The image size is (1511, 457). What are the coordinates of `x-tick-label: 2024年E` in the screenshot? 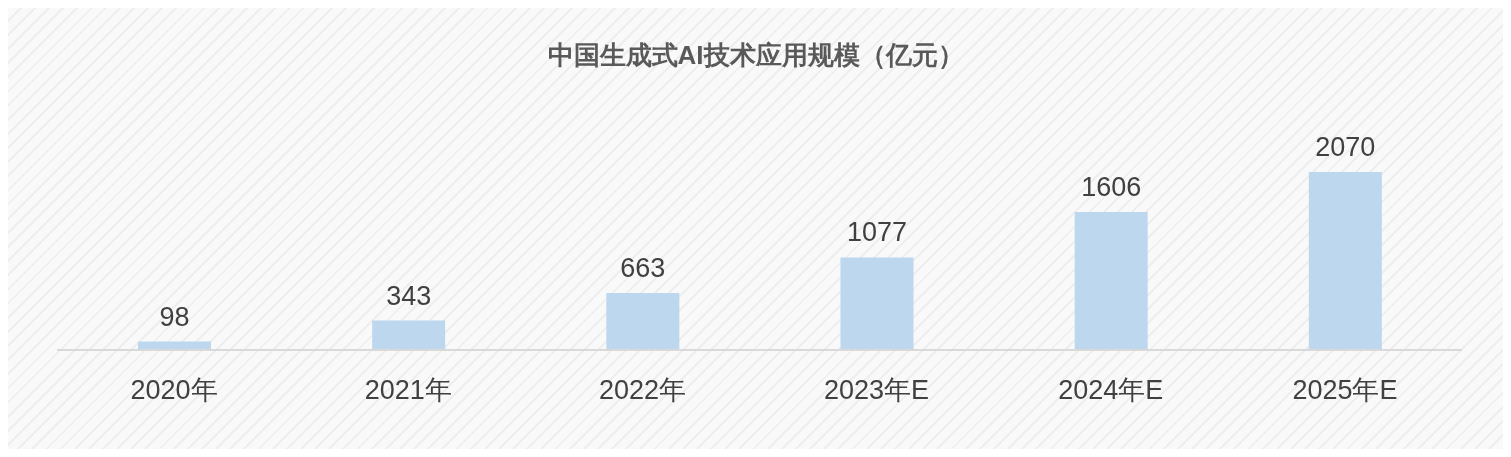 It's located at (1111, 390).